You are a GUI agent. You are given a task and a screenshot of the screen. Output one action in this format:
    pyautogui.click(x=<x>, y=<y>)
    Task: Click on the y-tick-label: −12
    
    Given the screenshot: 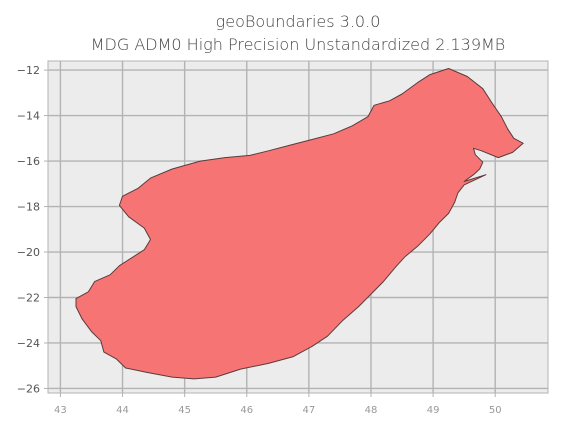 What is the action you would take?
    pyautogui.click(x=28, y=70)
    